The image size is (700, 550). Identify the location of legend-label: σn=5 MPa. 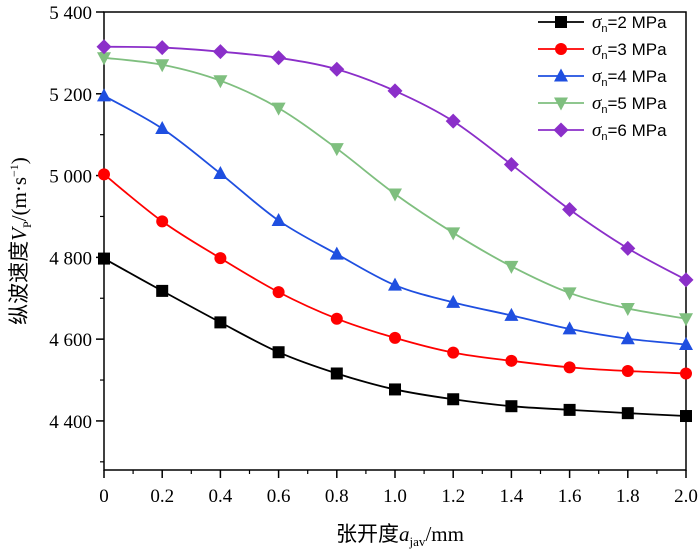
(629, 104).